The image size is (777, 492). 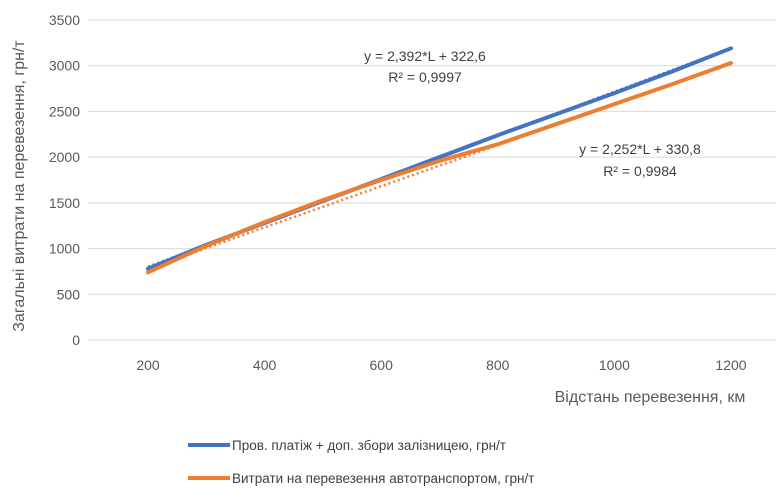 What do you see at coordinates (64, 111) in the screenshot?
I see `y-tick-label: 2500` at bounding box center [64, 111].